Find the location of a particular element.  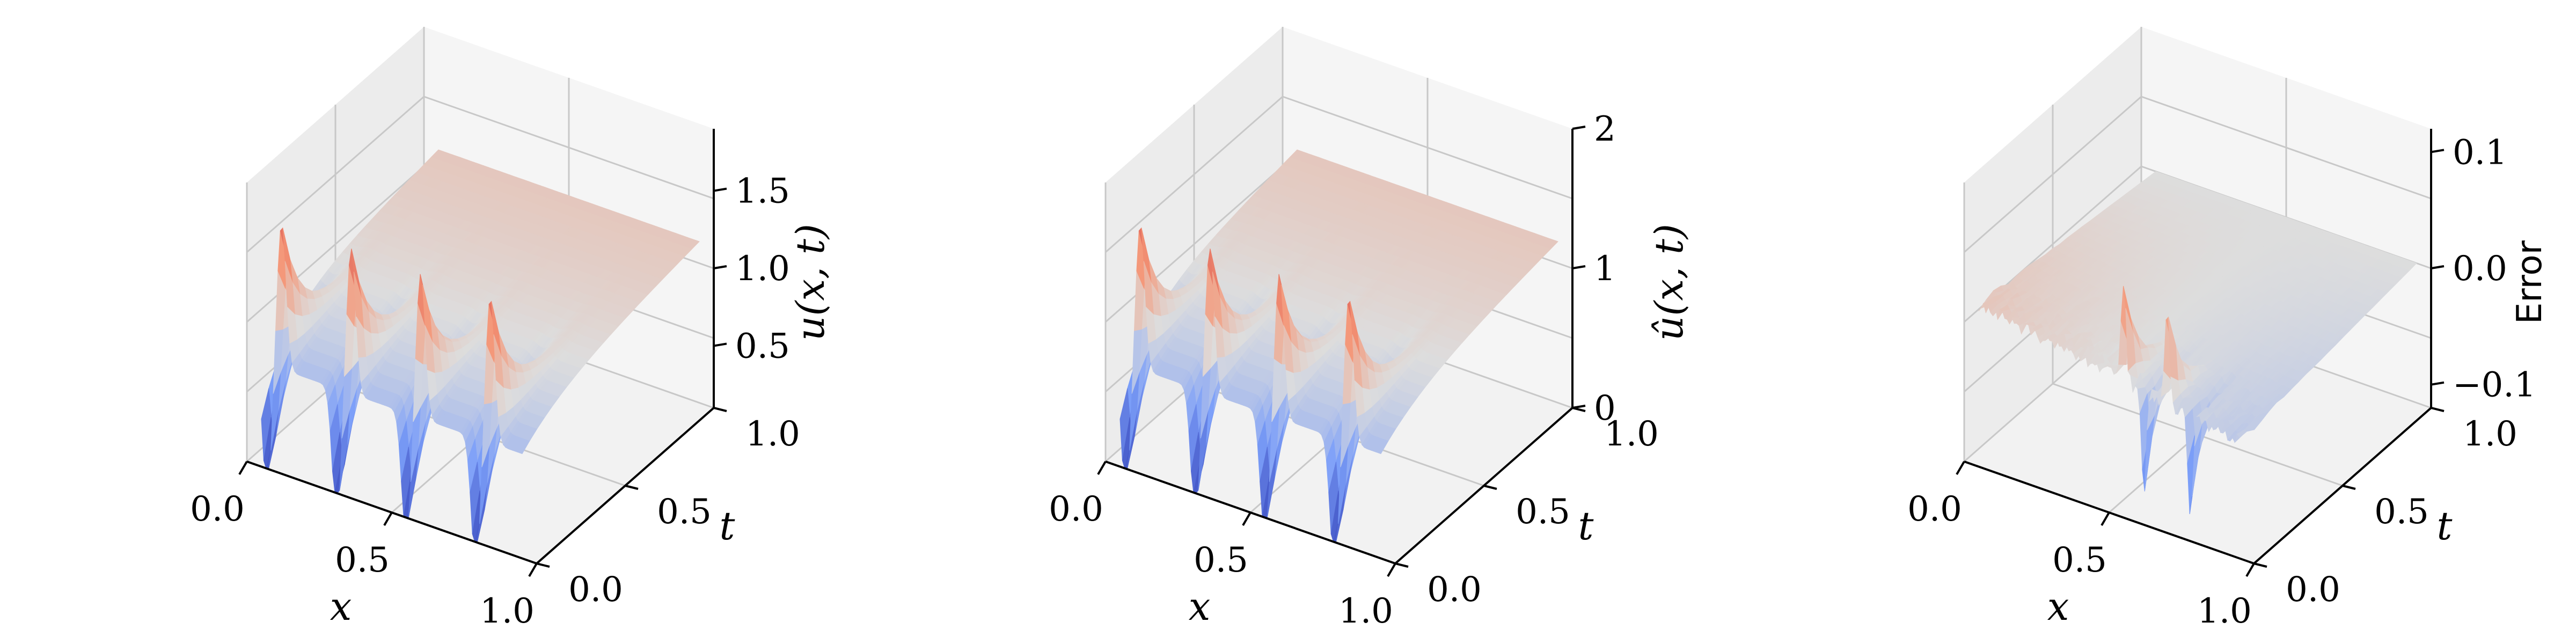

z-tick-label: 1.5 is located at coordinates (762, 191).